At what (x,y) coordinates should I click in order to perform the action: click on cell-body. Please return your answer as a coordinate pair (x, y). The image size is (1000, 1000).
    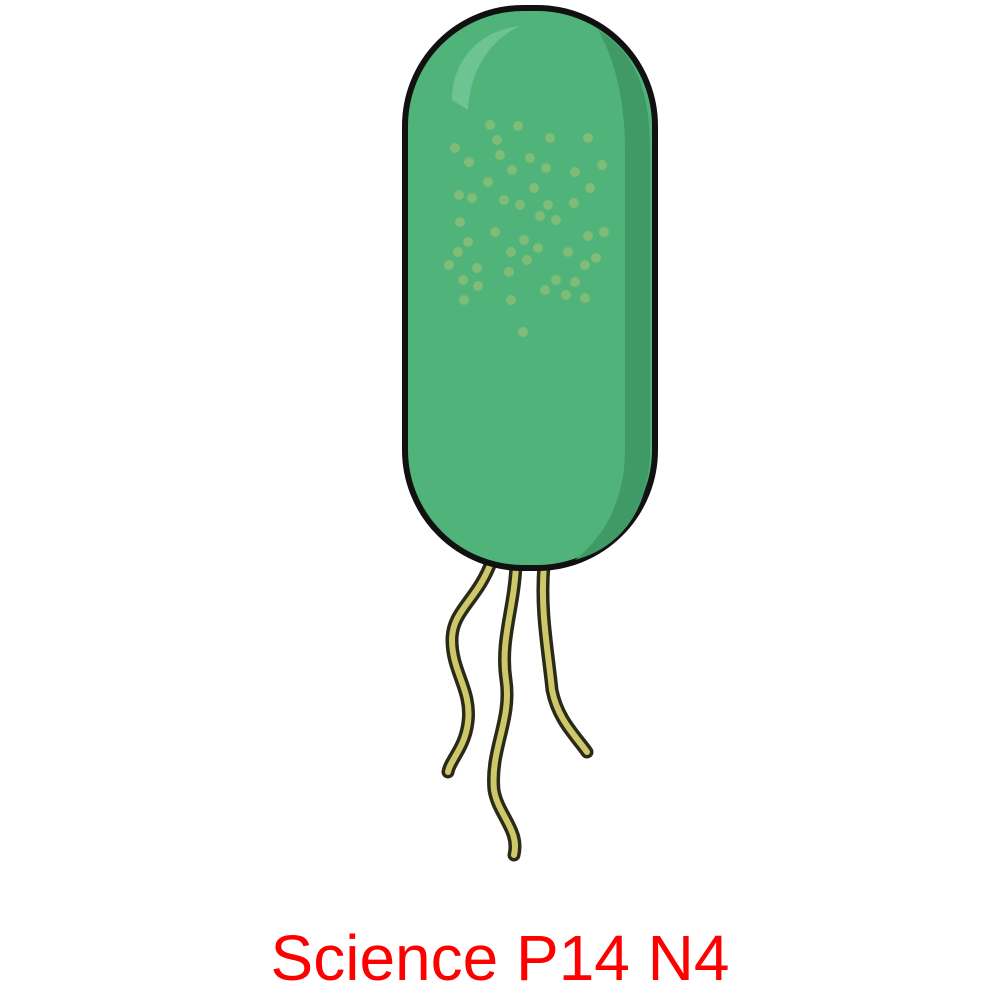
    Looking at the image, I should click on (530, 288).